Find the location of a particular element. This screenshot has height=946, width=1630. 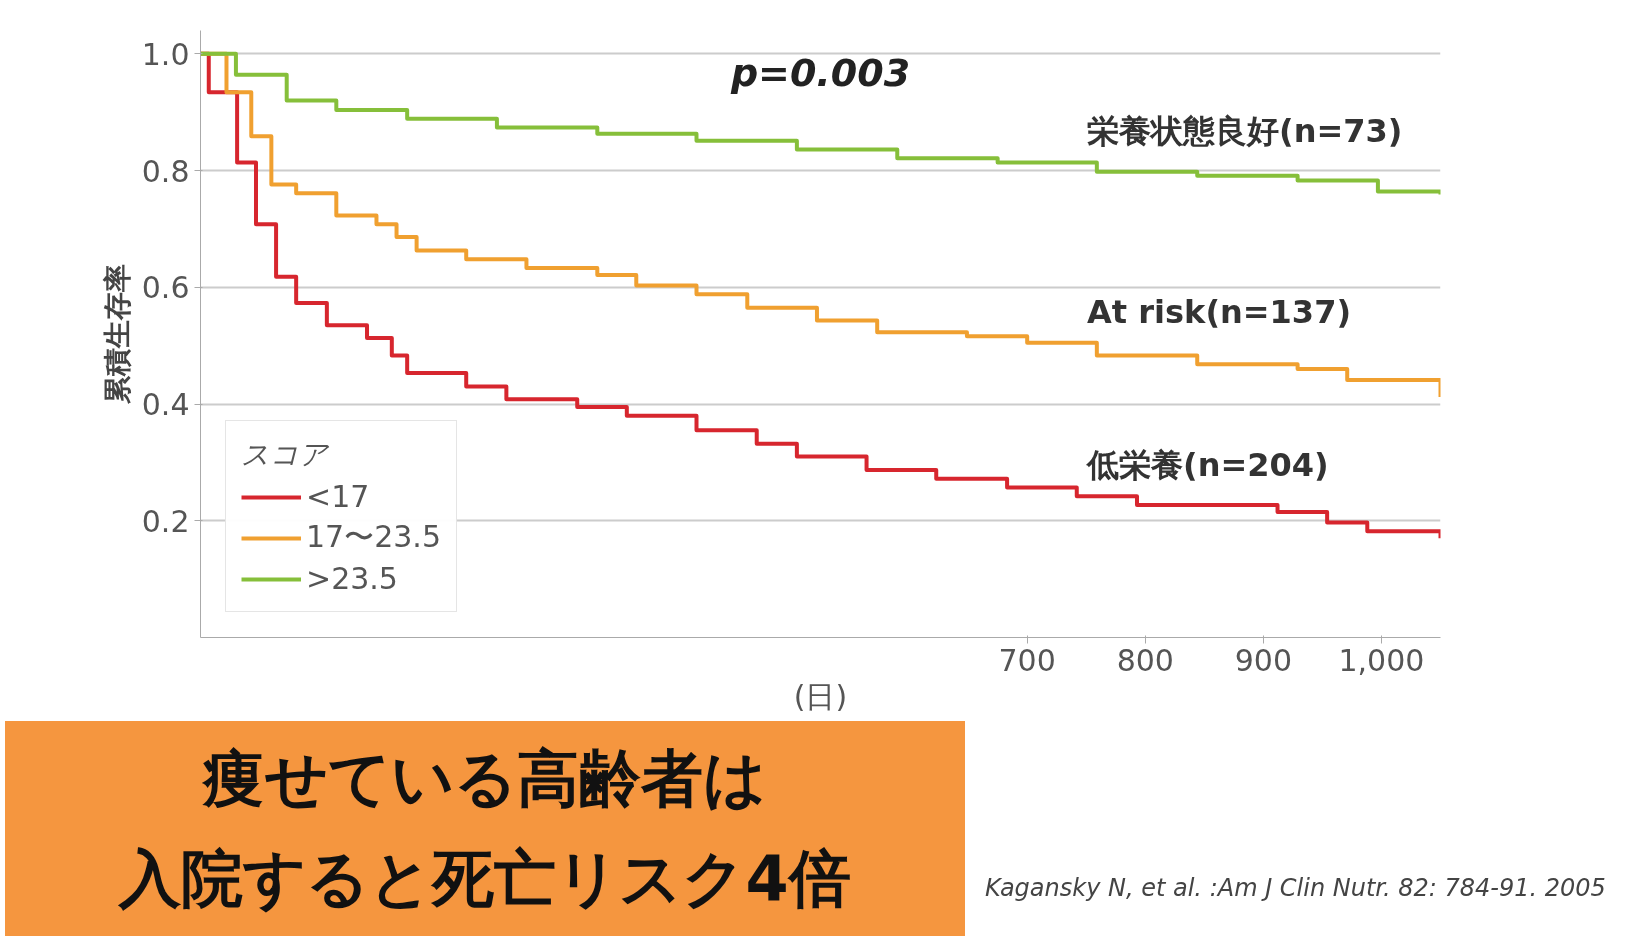

annotation: At risk(n=137) is located at coordinates (1219, 311).